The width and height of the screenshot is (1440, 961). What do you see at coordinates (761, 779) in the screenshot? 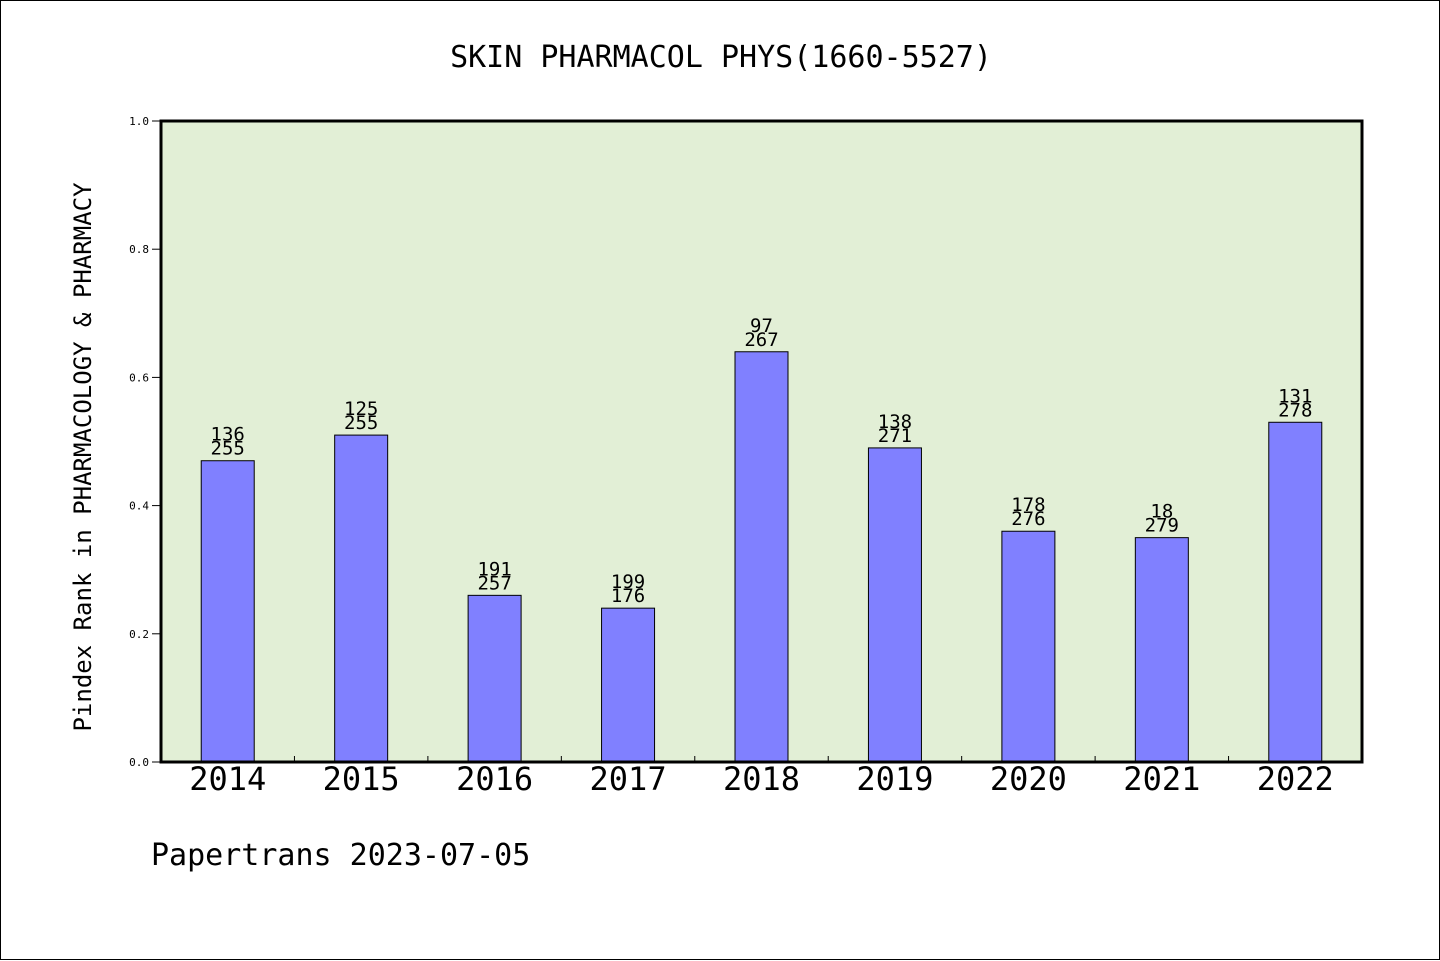
I see `x-tick-label: 2018` at bounding box center [761, 779].